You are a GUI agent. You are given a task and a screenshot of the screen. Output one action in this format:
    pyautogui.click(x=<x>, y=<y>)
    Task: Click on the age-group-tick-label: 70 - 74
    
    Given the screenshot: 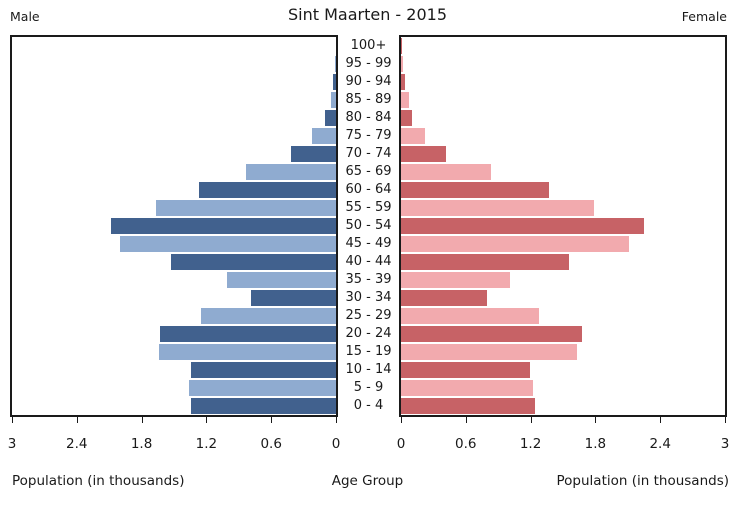 What is the action you would take?
    pyautogui.click(x=368, y=153)
    